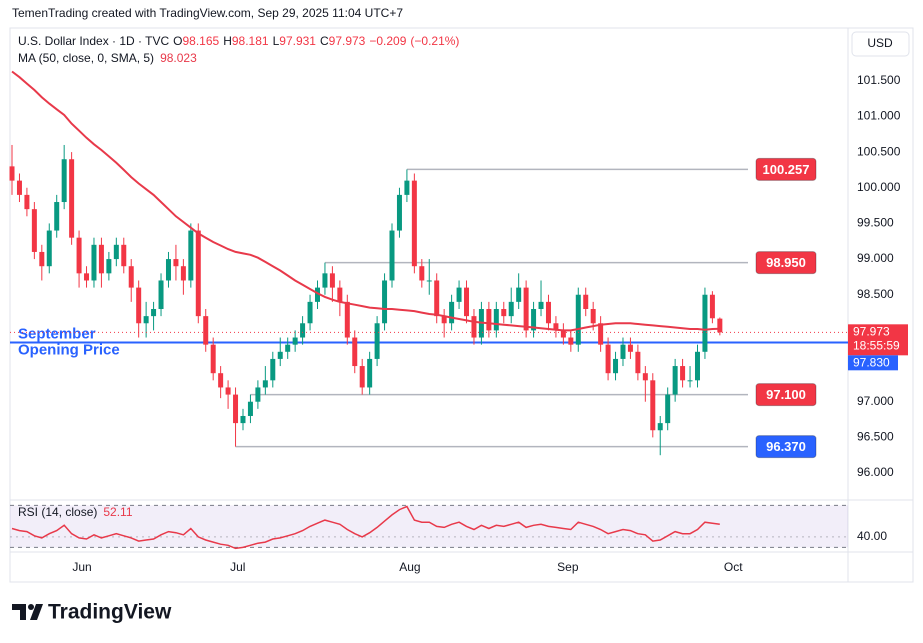 This screenshot has width=923, height=643. I want to click on countdown: 18:55:59, so click(876, 345).